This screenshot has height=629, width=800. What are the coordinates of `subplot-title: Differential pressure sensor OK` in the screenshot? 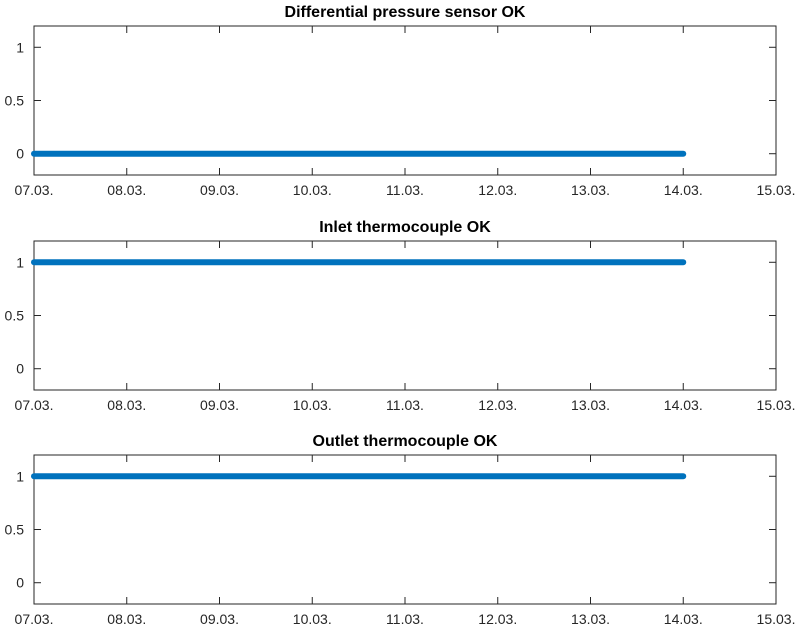 It's located at (405, 12).